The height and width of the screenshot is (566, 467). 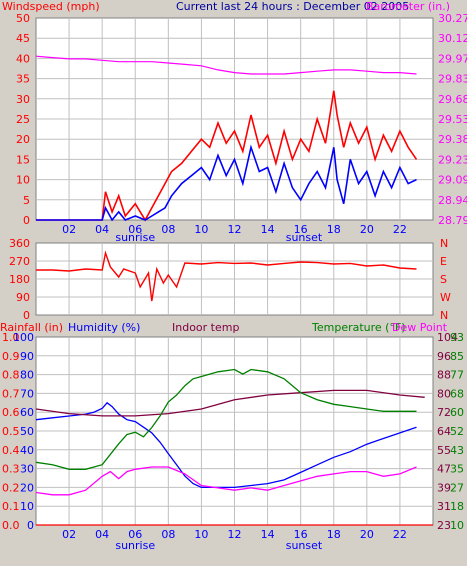 What do you see at coordinates (226, 445) in the screenshot?
I see `series-line-humidity` at bounding box center [226, 445].